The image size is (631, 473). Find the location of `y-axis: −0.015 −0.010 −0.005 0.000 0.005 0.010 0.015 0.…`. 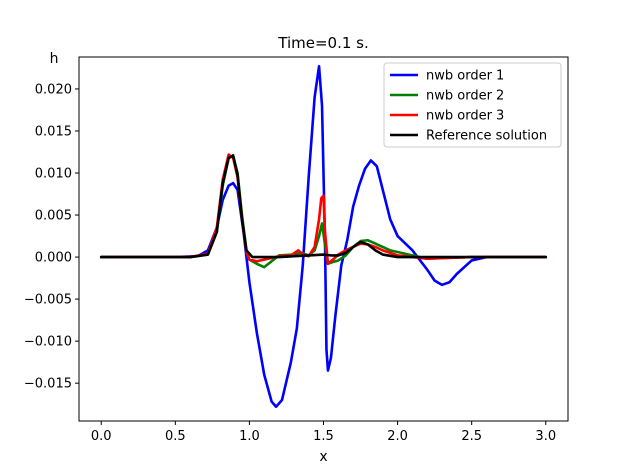

y-axis: −0.015 −0.010 −0.005 0.000 0.005 0.010 0.015 0.… is located at coordinates (51, 237).